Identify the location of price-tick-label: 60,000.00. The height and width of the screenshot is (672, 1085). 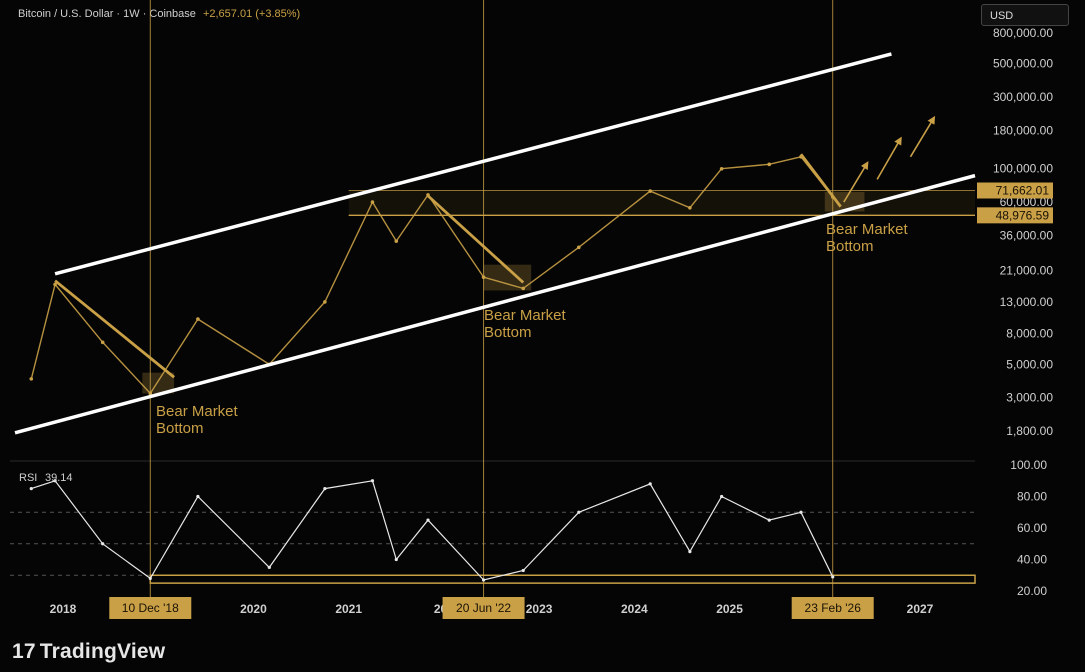
(1027, 202).